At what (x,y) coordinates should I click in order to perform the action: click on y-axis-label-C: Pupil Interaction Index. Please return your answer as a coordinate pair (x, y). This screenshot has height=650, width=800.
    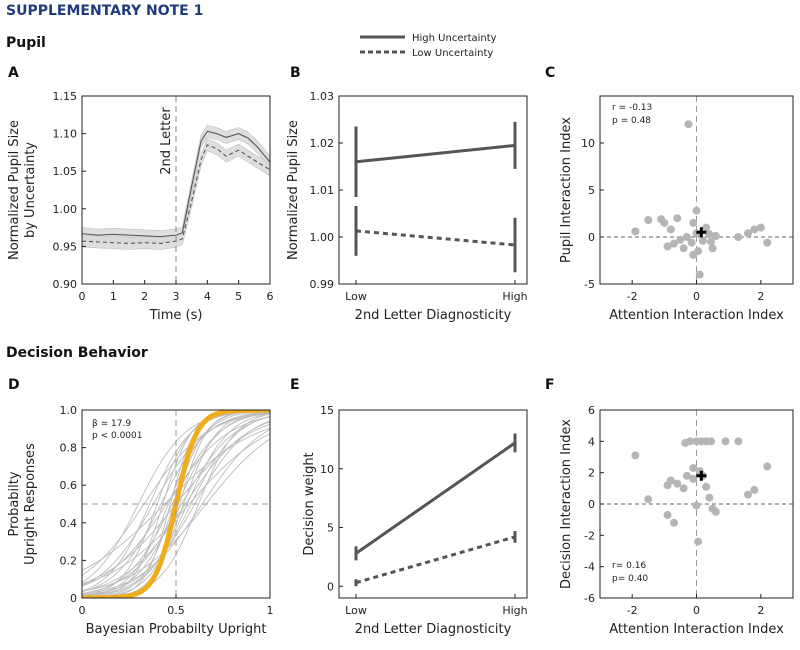
    Looking at the image, I should click on (566, 190).